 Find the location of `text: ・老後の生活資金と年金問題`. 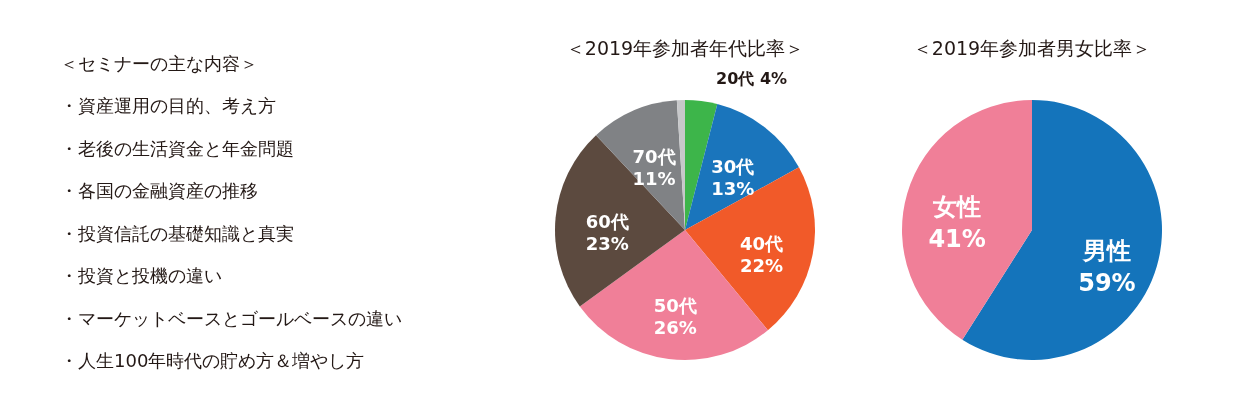

text: ・老後の生活資金と年金問題 is located at coordinates (177, 148).